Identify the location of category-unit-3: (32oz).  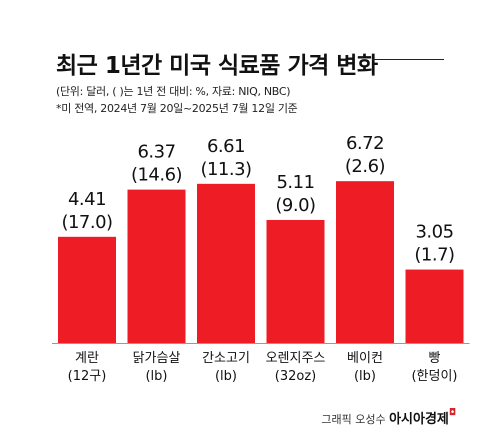
(295, 376).